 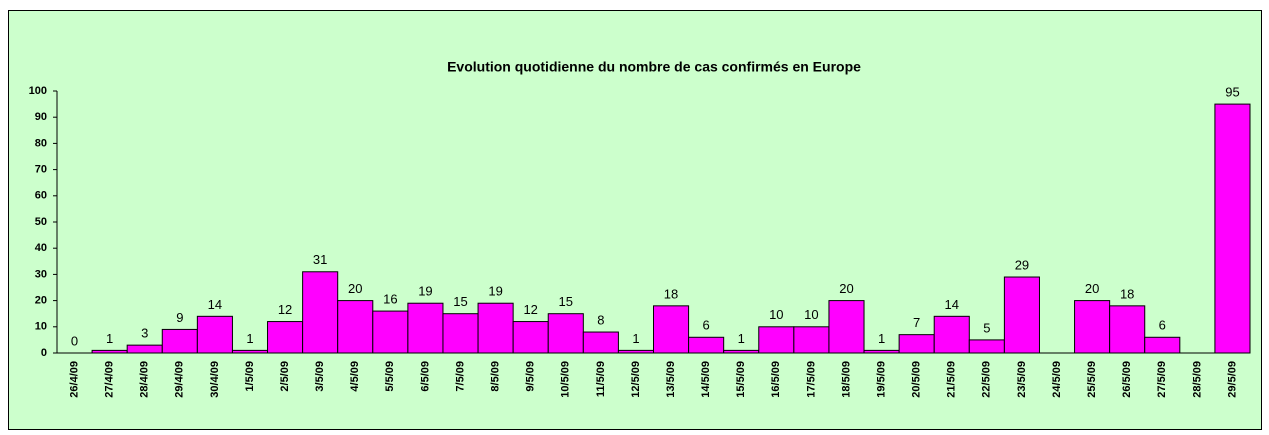 What do you see at coordinates (145, 379) in the screenshot?
I see `x-tick-label: 28/4/09` at bounding box center [145, 379].